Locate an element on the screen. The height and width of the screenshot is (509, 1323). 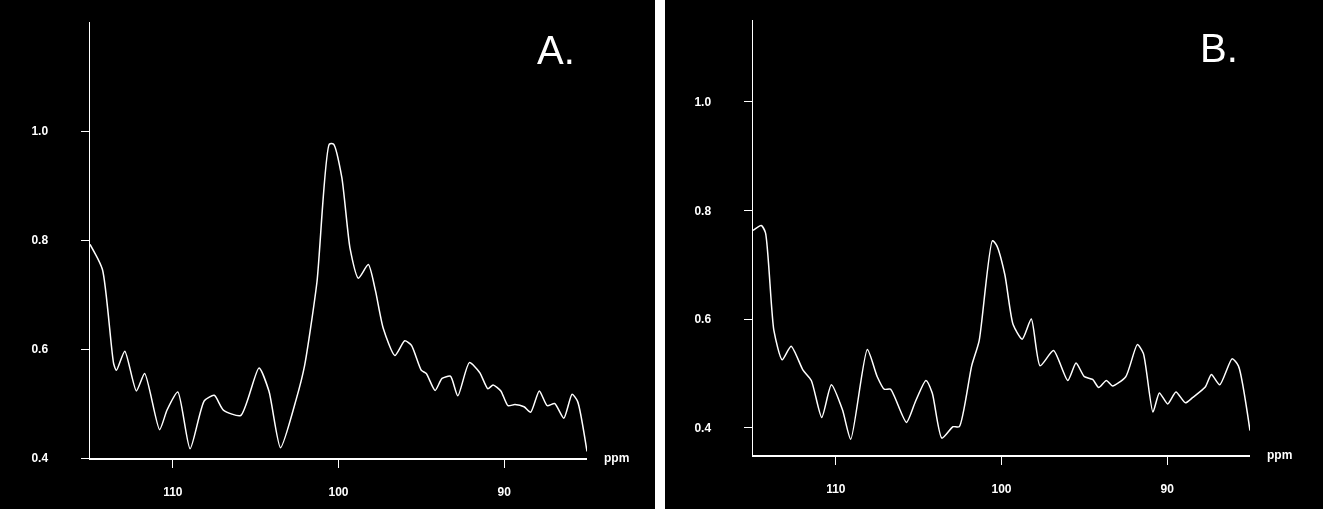
chart-title: A. is located at coordinates (556, 50).